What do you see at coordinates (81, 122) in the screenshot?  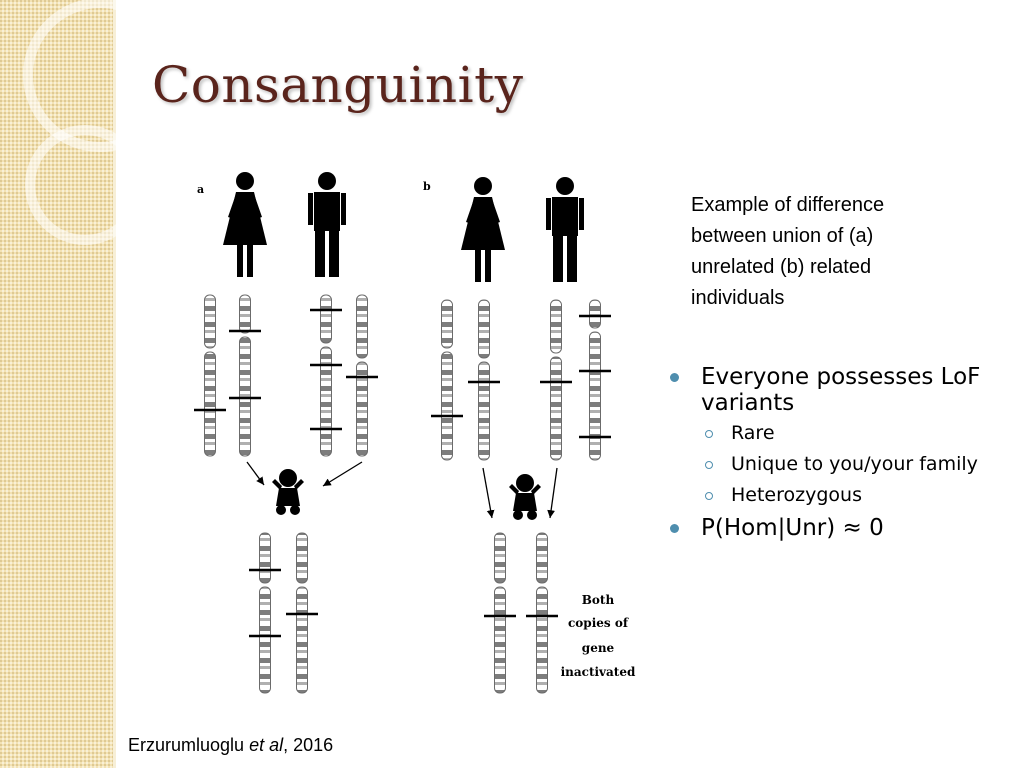 I see `decorative-rings` at bounding box center [81, 122].